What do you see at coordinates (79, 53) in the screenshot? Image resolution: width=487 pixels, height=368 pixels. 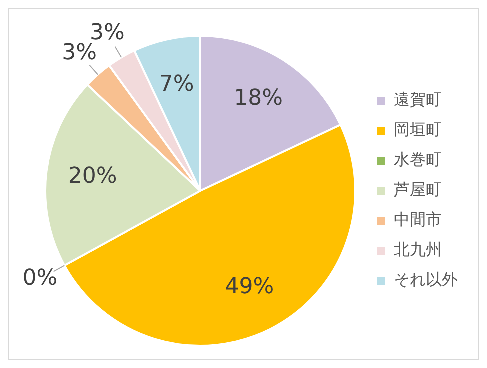 I see `data-label: 3%` at bounding box center [79, 53].